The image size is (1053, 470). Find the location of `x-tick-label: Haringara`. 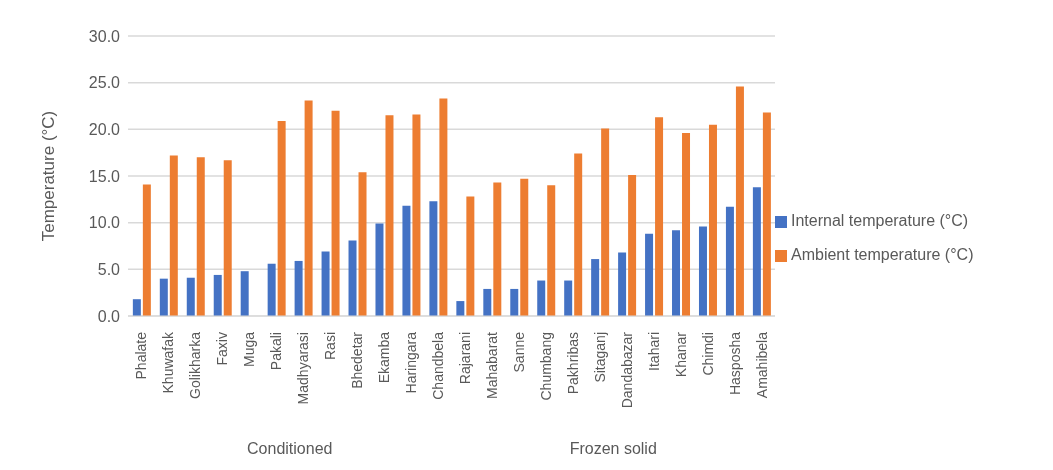

x-tick-label: Haringara is located at coordinates (411, 362).